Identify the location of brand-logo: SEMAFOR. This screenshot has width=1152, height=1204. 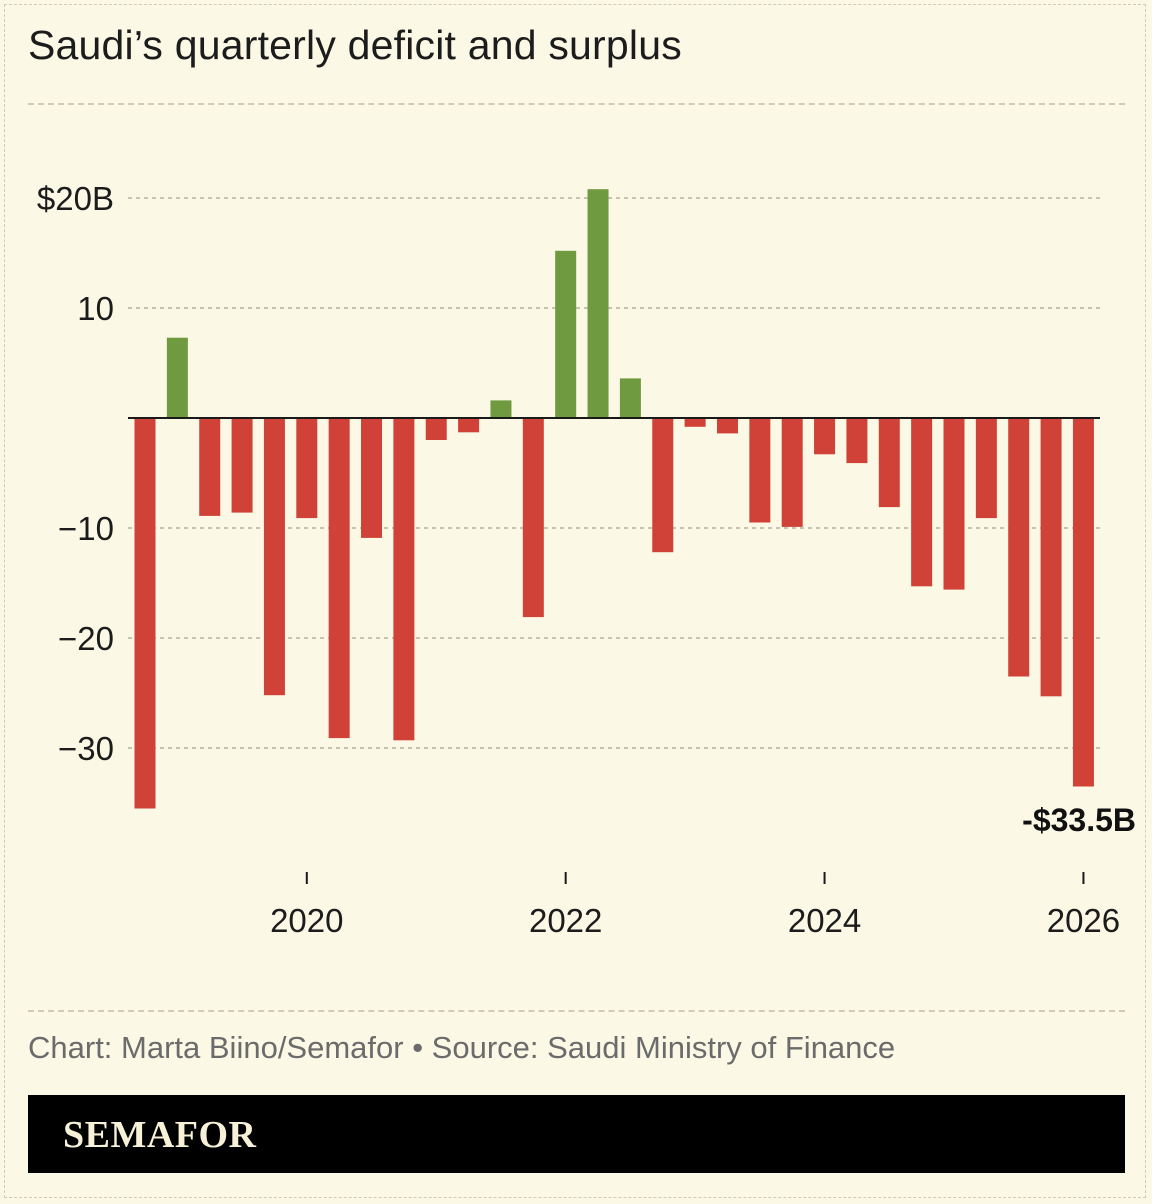
(160, 1135).